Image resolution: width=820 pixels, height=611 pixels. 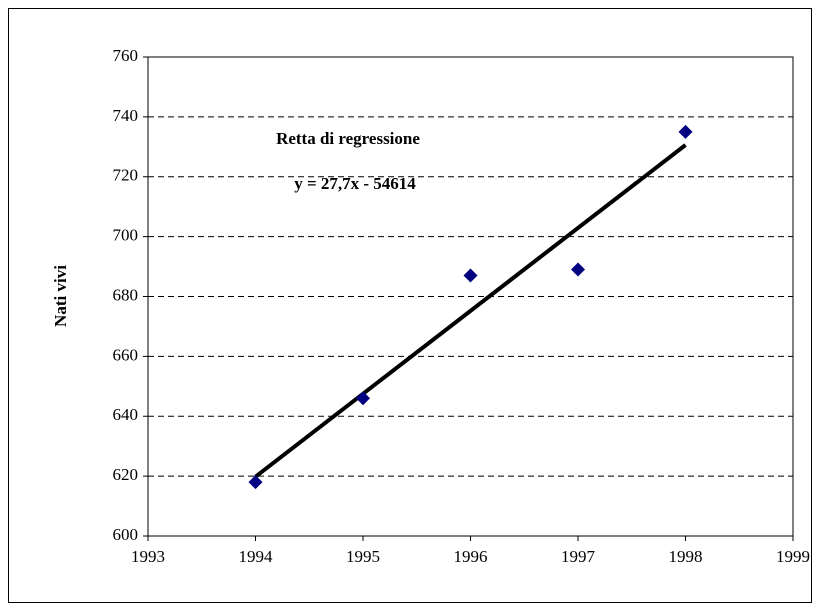 I want to click on annotation: y = 27,7x - 54614, so click(x=355, y=183).